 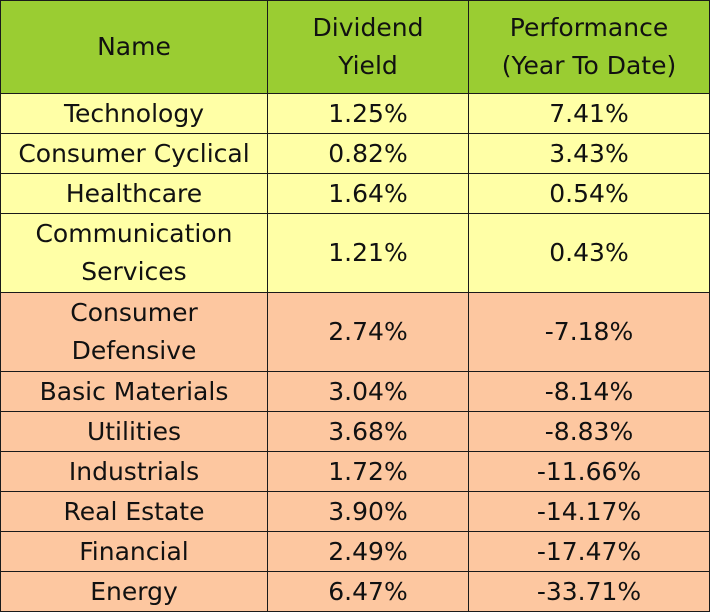 What do you see at coordinates (134, 47) in the screenshot?
I see `header-name: Name` at bounding box center [134, 47].